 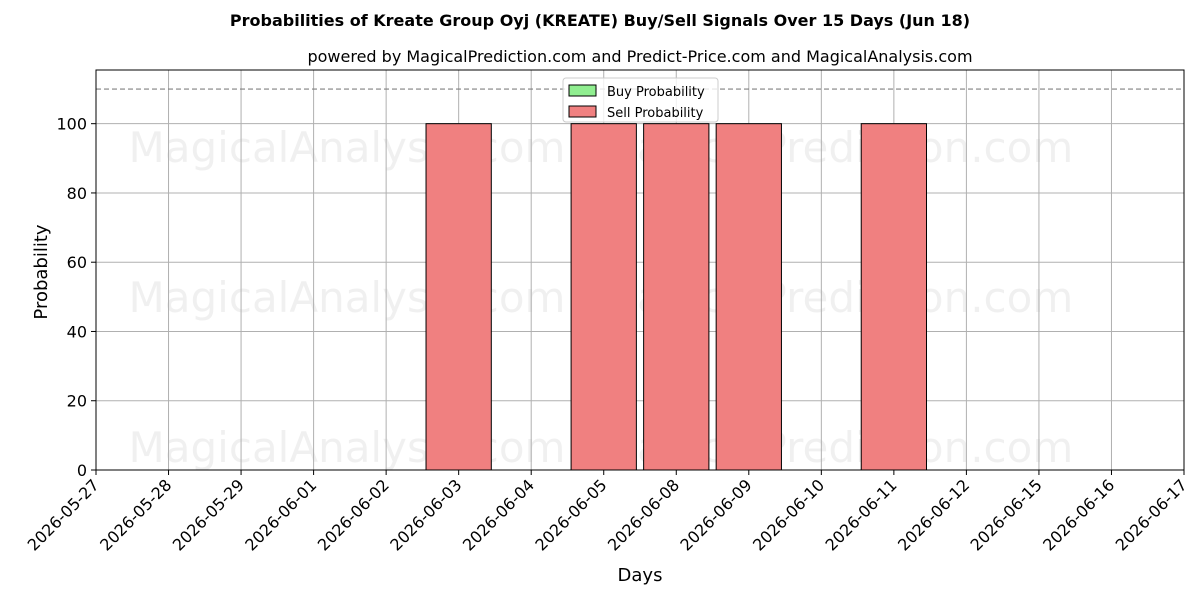 What do you see at coordinates (1078, 514) in the screenshot?
I see `x-tick-label: 2026-06-16` at bounding box center [1078, 514].